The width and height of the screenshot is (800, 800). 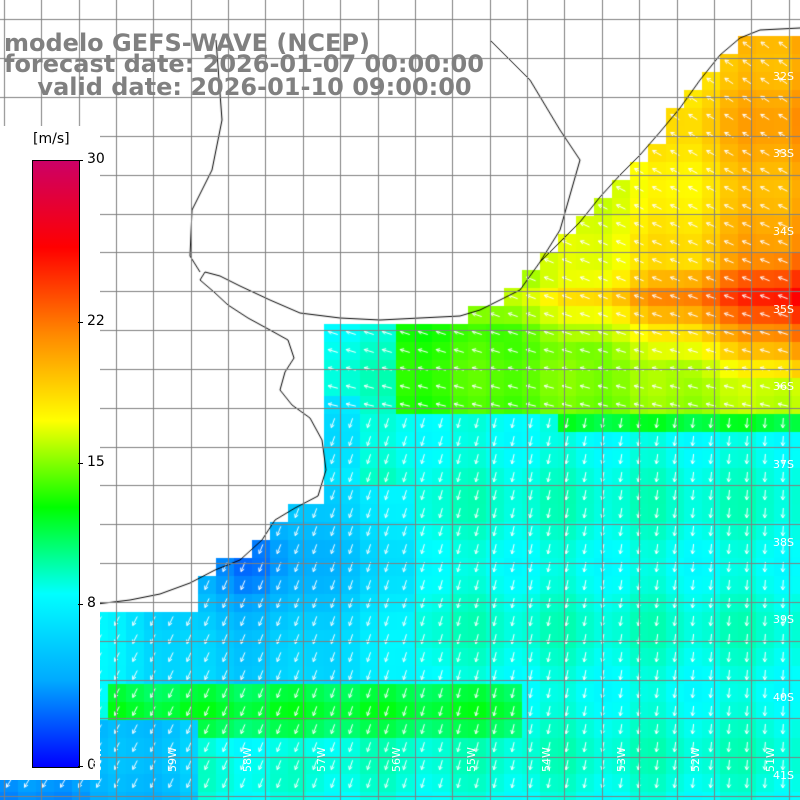 I want to click on longitude-label: 58W, so click(x=247, y=759).